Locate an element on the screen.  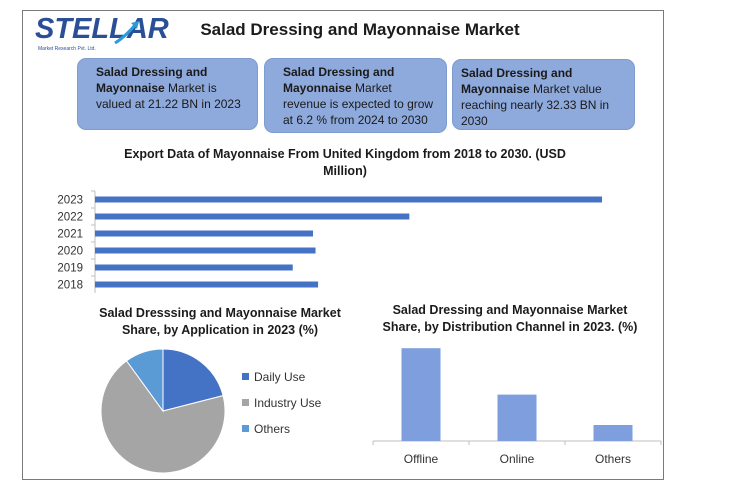
legend-item-industry-use: Industry Use is located at coordinates (282, 402).